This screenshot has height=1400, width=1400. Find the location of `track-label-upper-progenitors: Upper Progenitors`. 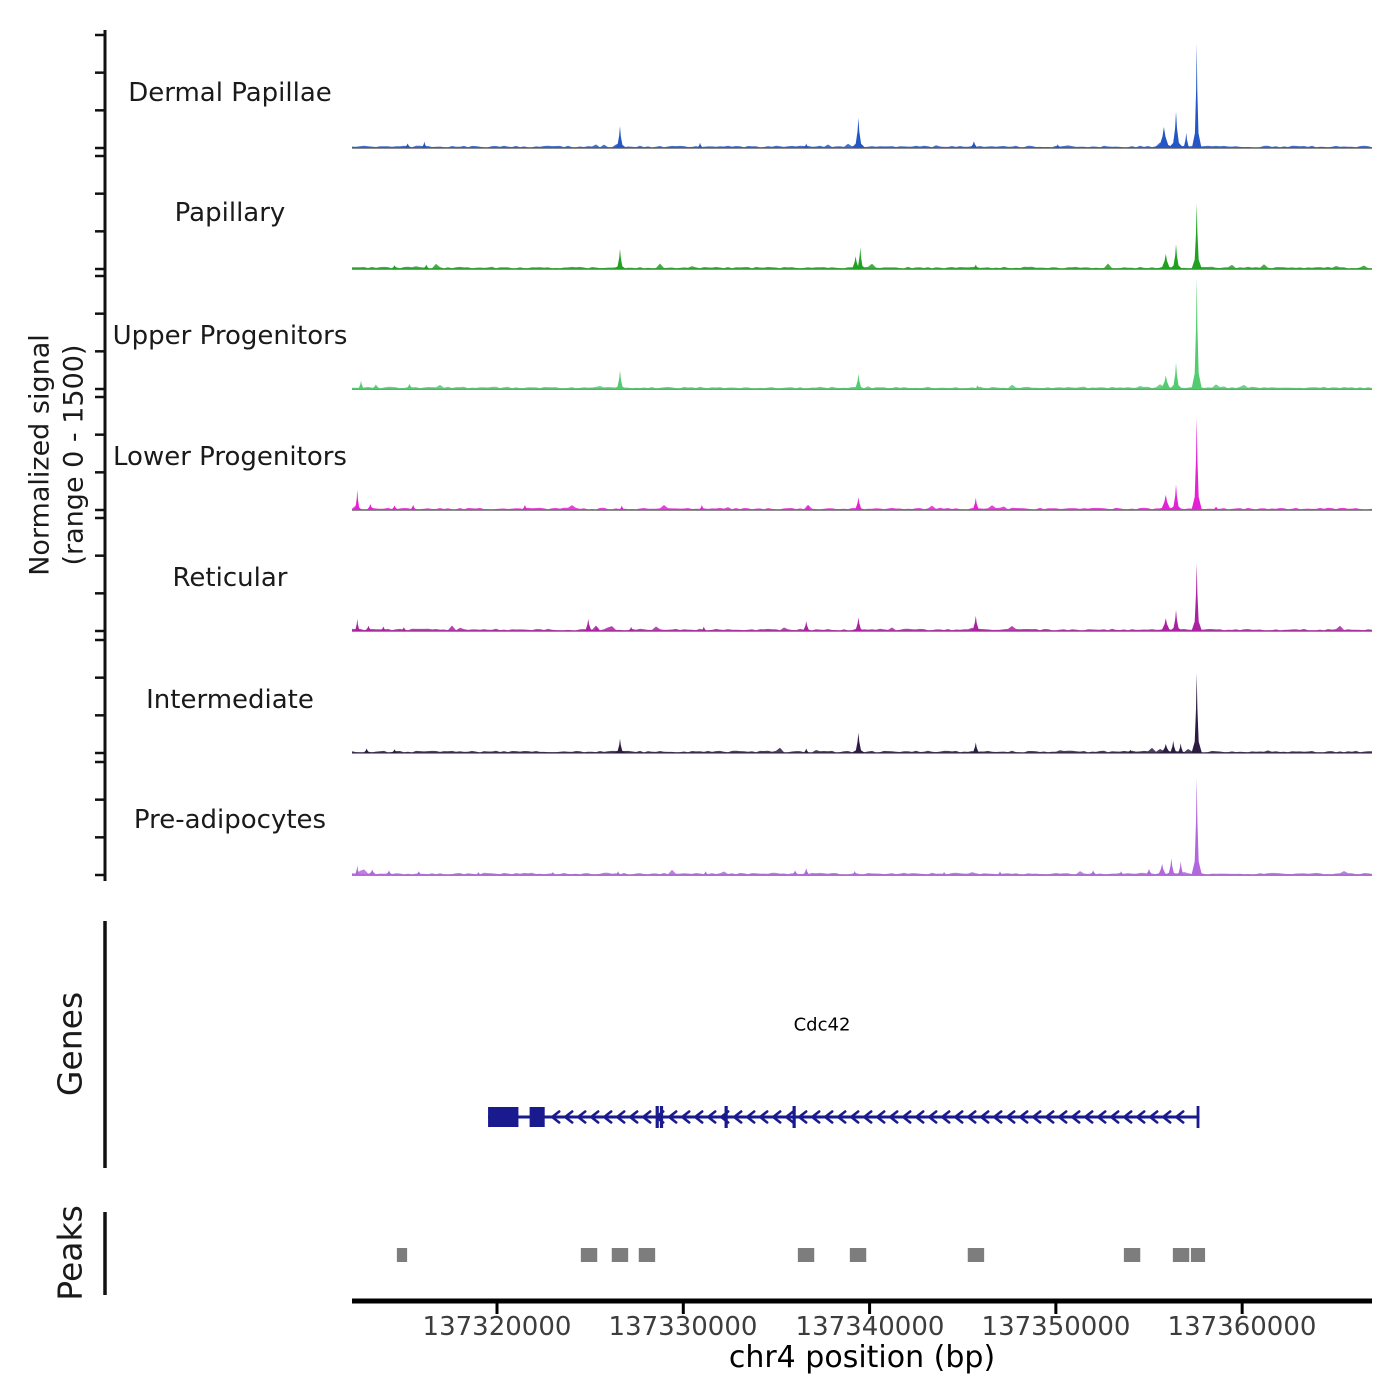

track-label-upper-progenitors: Upper Progenitors is located at coordinates (230, 336).